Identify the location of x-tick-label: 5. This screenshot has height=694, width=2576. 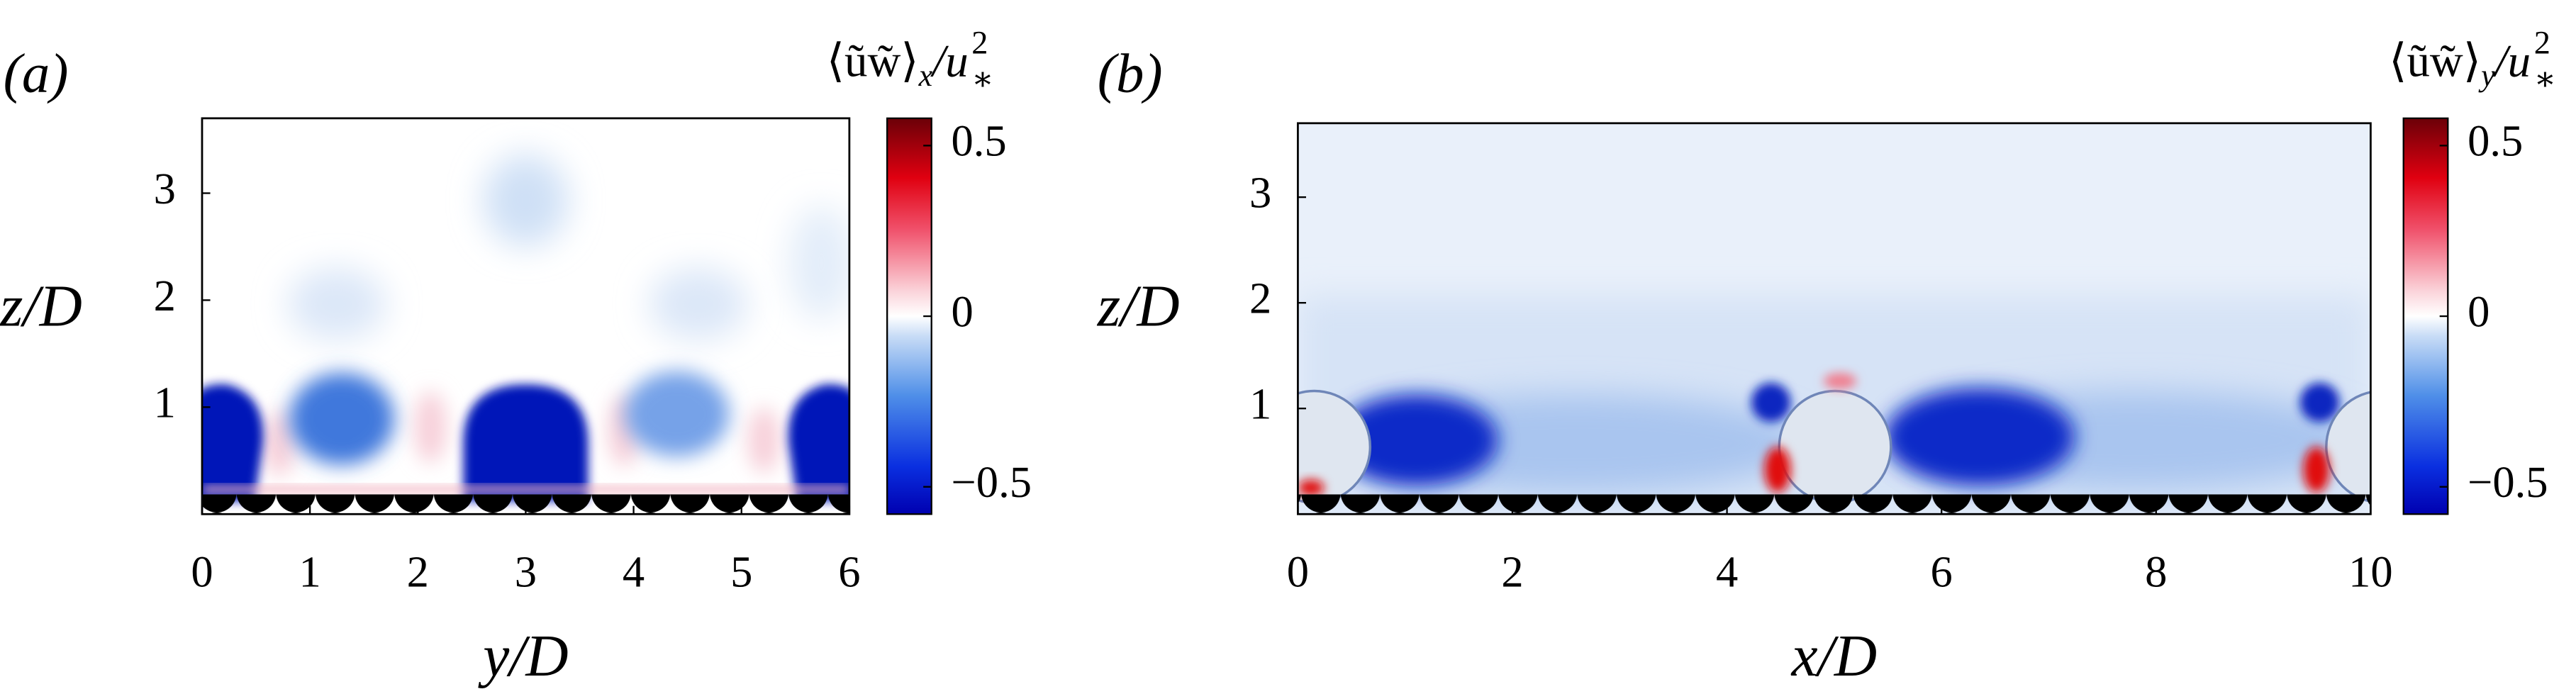
(741, 572).